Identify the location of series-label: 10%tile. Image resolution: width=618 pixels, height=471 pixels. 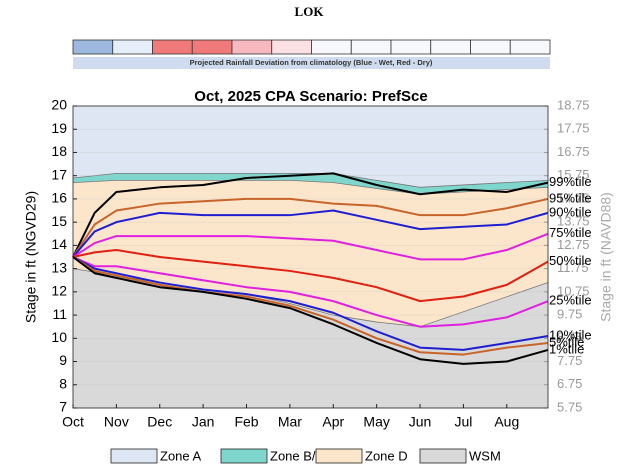
(570, 334).